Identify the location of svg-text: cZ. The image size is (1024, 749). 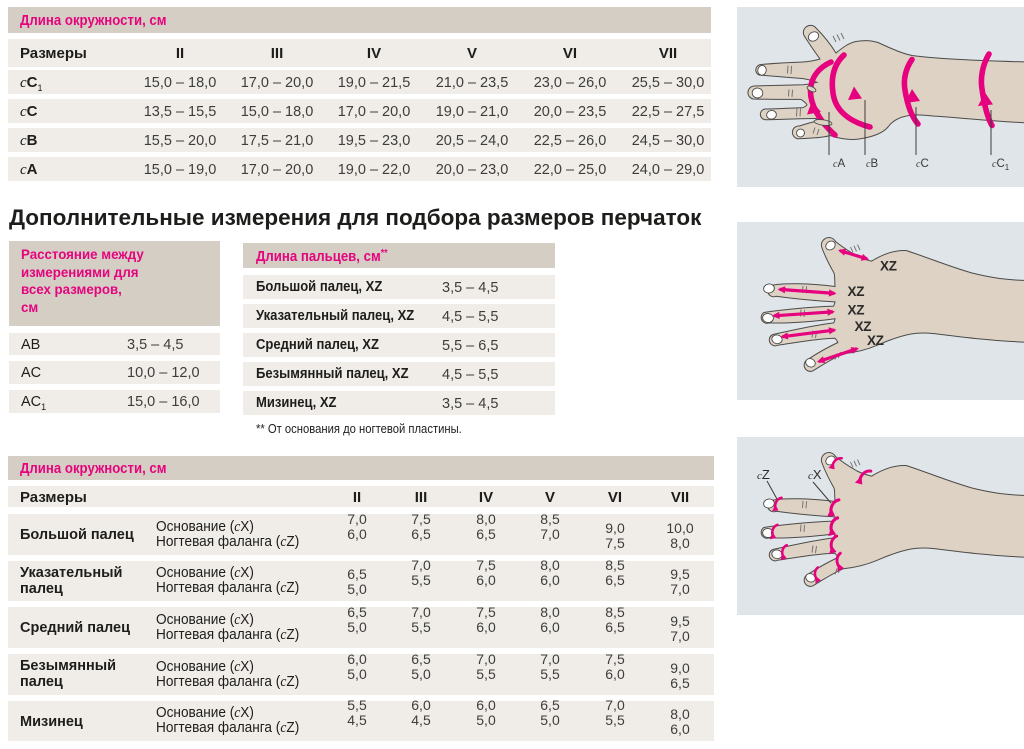
(763, 474).